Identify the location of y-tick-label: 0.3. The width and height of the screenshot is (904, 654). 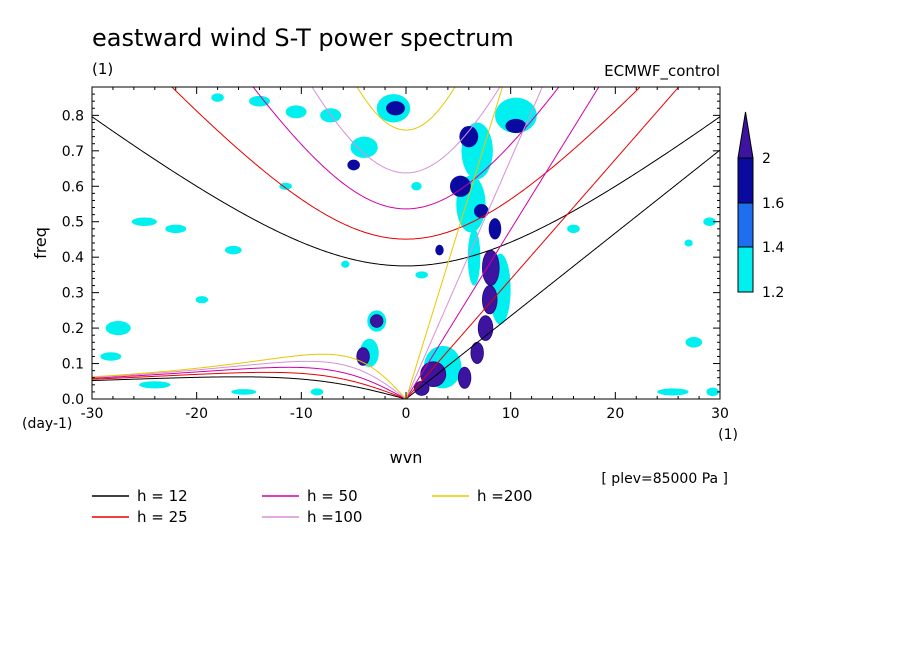
(73, 294).